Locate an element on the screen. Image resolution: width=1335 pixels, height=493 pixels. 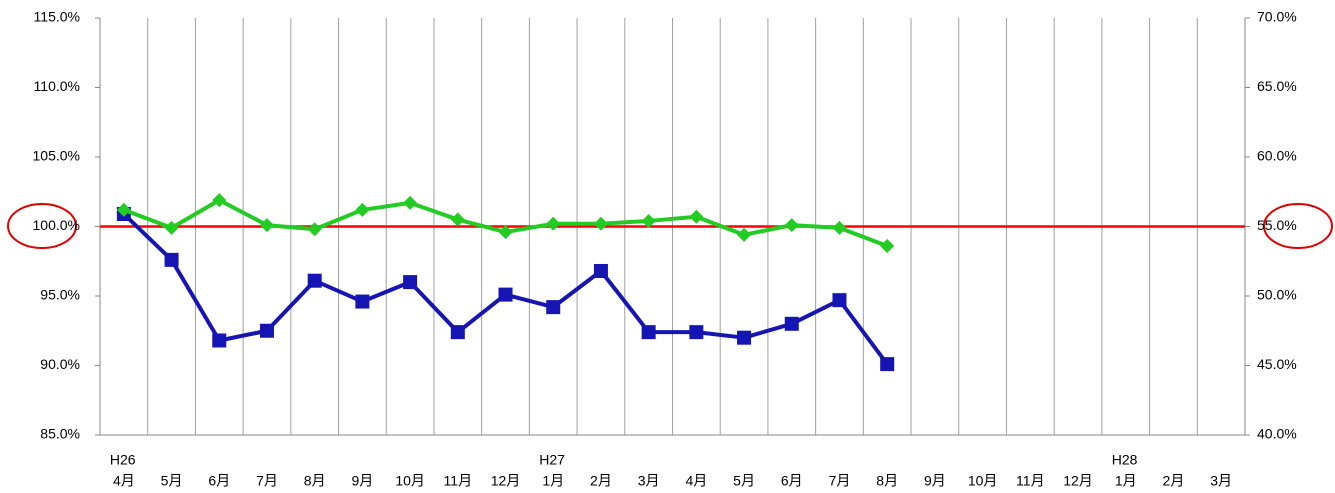
y2-tick-label: 45.0% is located at coordinates (1277, 364).